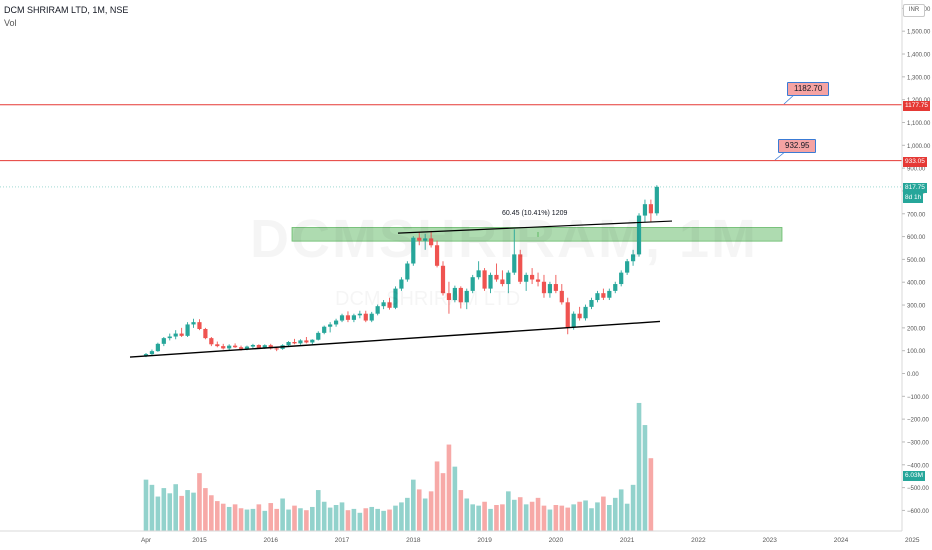 This screenshot has height=550, width=932. What do you see at coordinates (918, 512) in the screenshot?
I see `price-tick-label: −600.00` at bounding box center [918, 512].